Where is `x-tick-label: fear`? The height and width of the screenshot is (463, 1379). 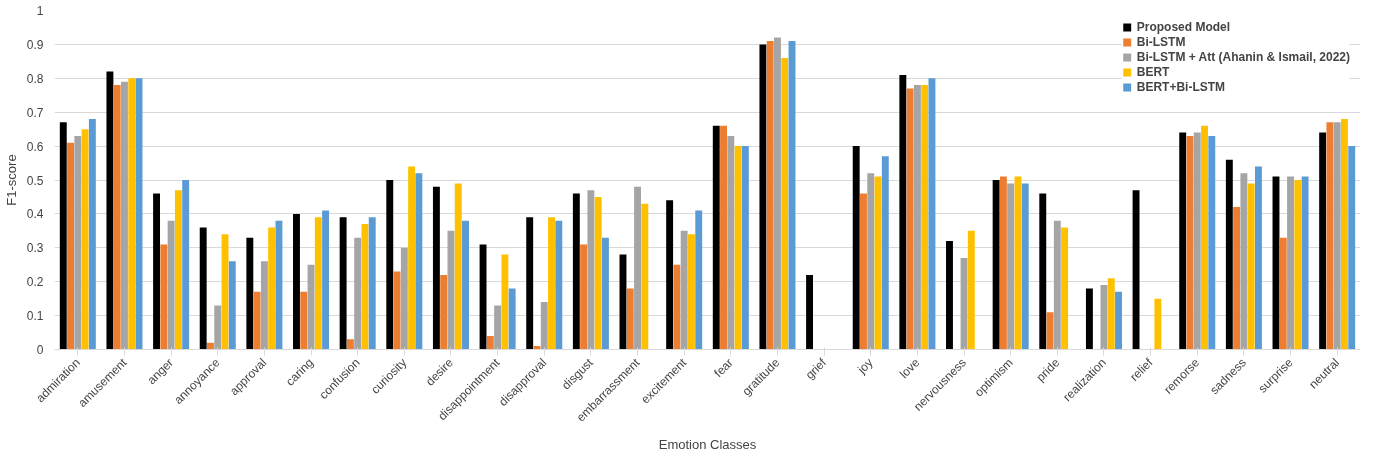 x-tick-label: fear is located at coordinates (723, 368).